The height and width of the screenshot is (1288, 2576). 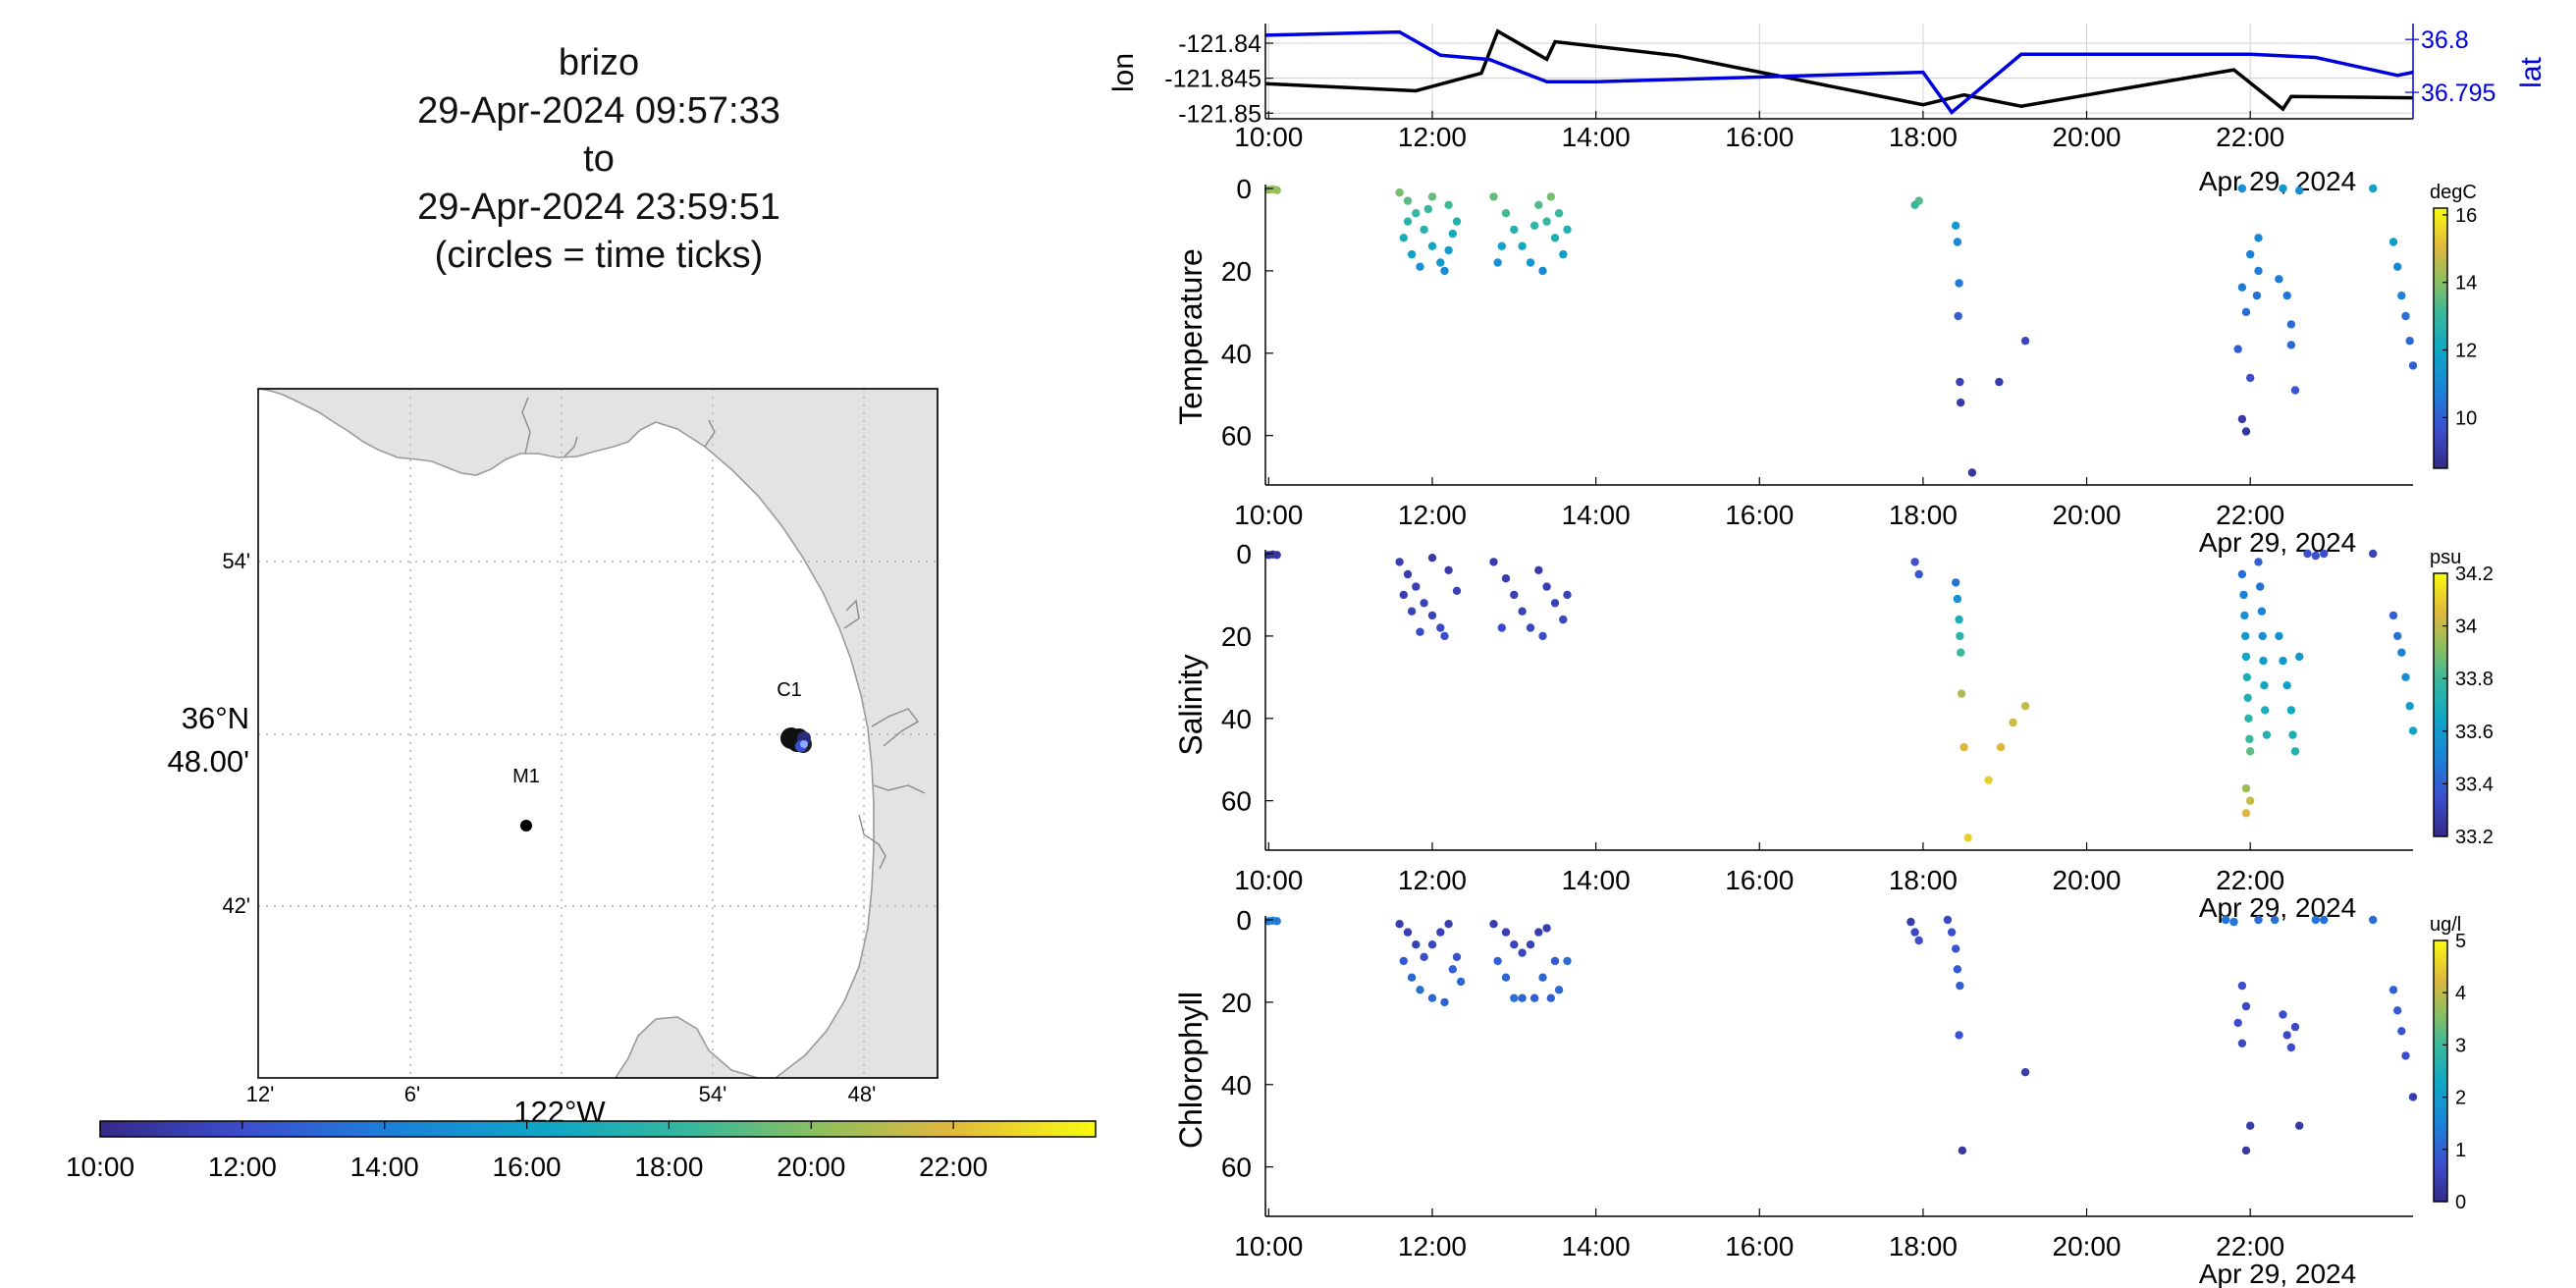 What do you see at coordinates (1244, 920) in the screenshot?
I see `chlorophyll-y-tick-label: 0` at bounding box center [1244, 920].